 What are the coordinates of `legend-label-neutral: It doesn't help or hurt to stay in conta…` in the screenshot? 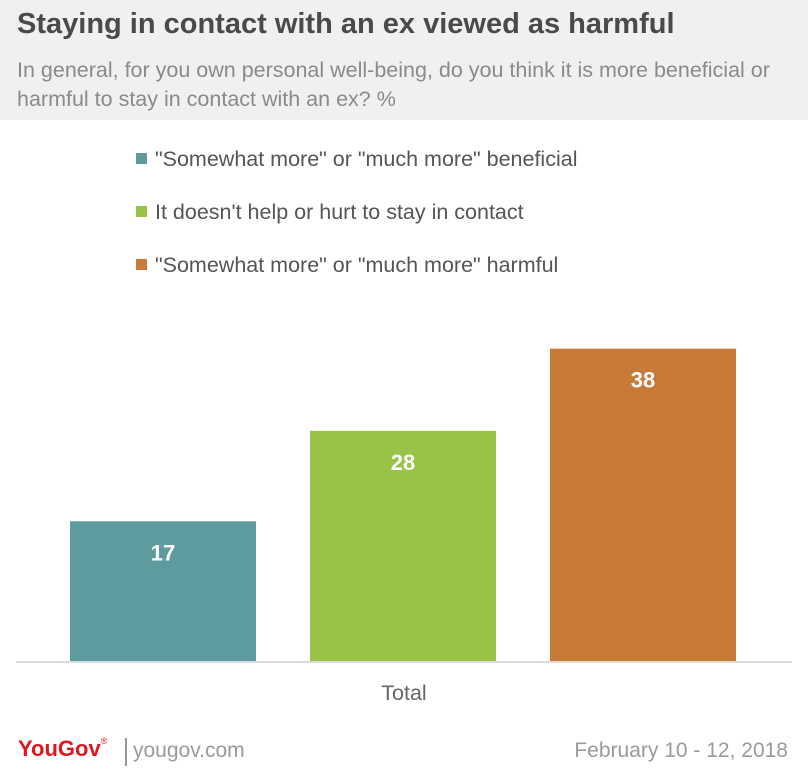 It's located at (339, 212).